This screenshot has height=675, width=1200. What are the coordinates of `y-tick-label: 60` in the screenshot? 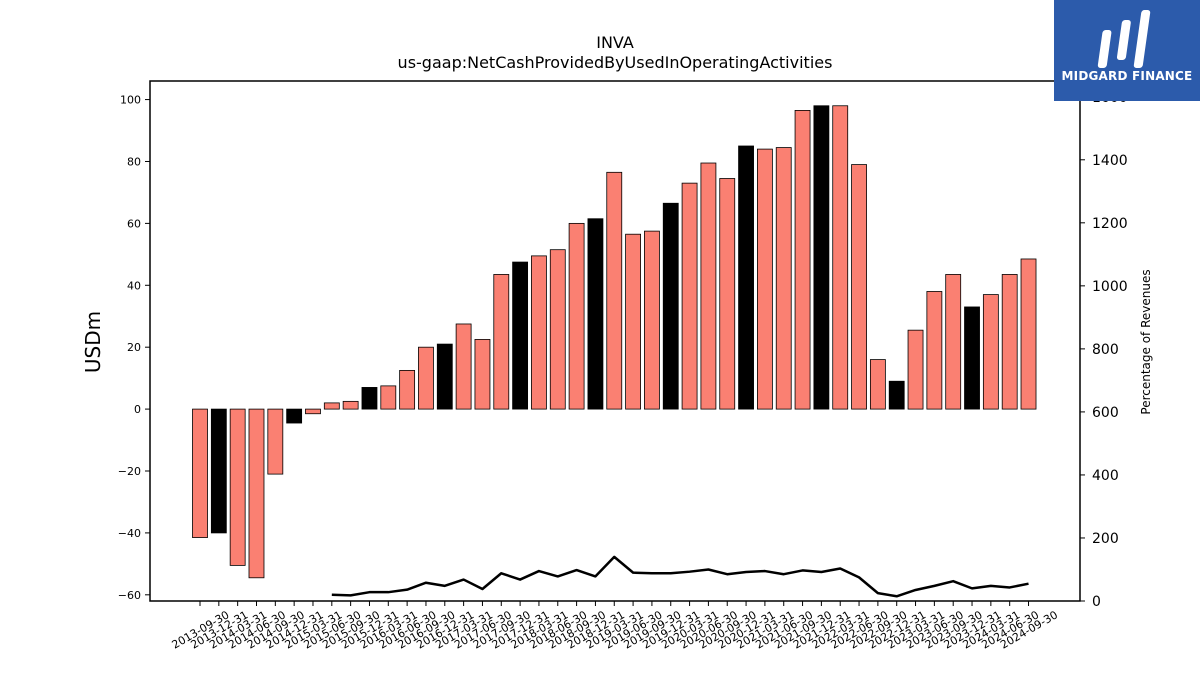 It's located at (134, 223).